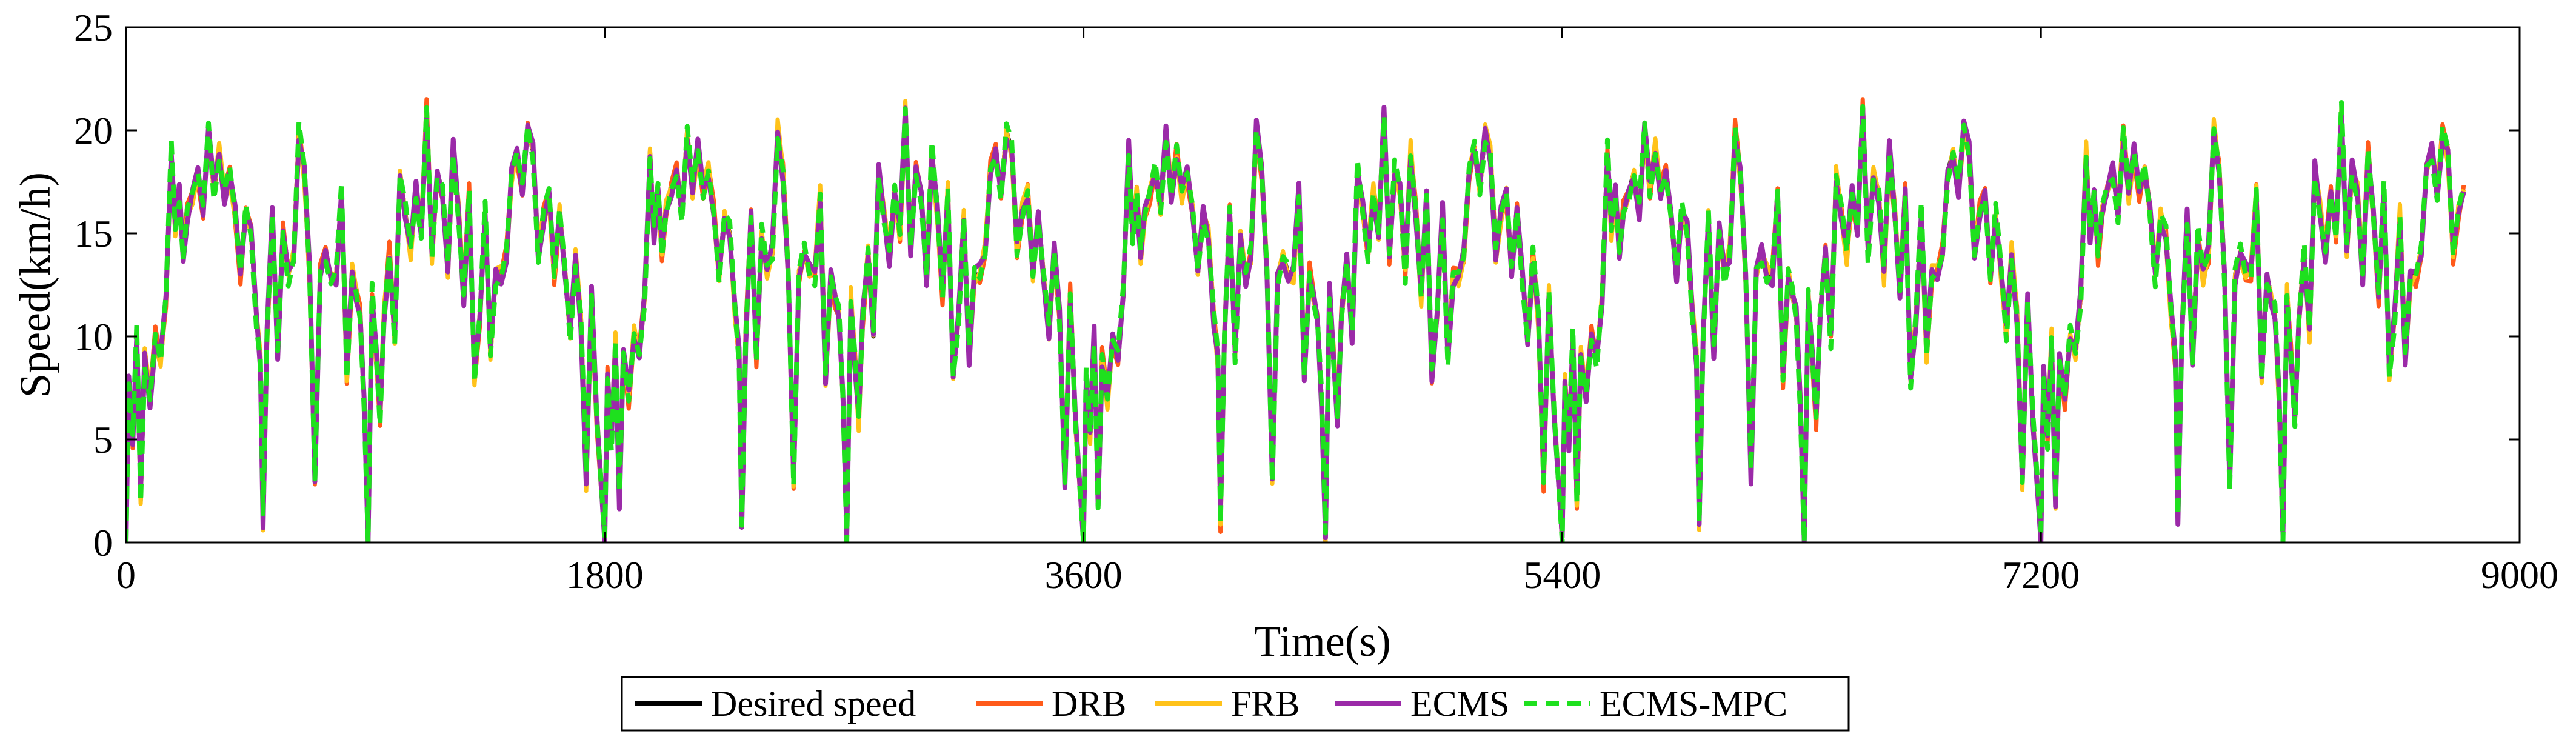 The width and height of the screenshot is (2576, 751). I want to click on y-axis-label: Speed(km/h), so click(35, 285).